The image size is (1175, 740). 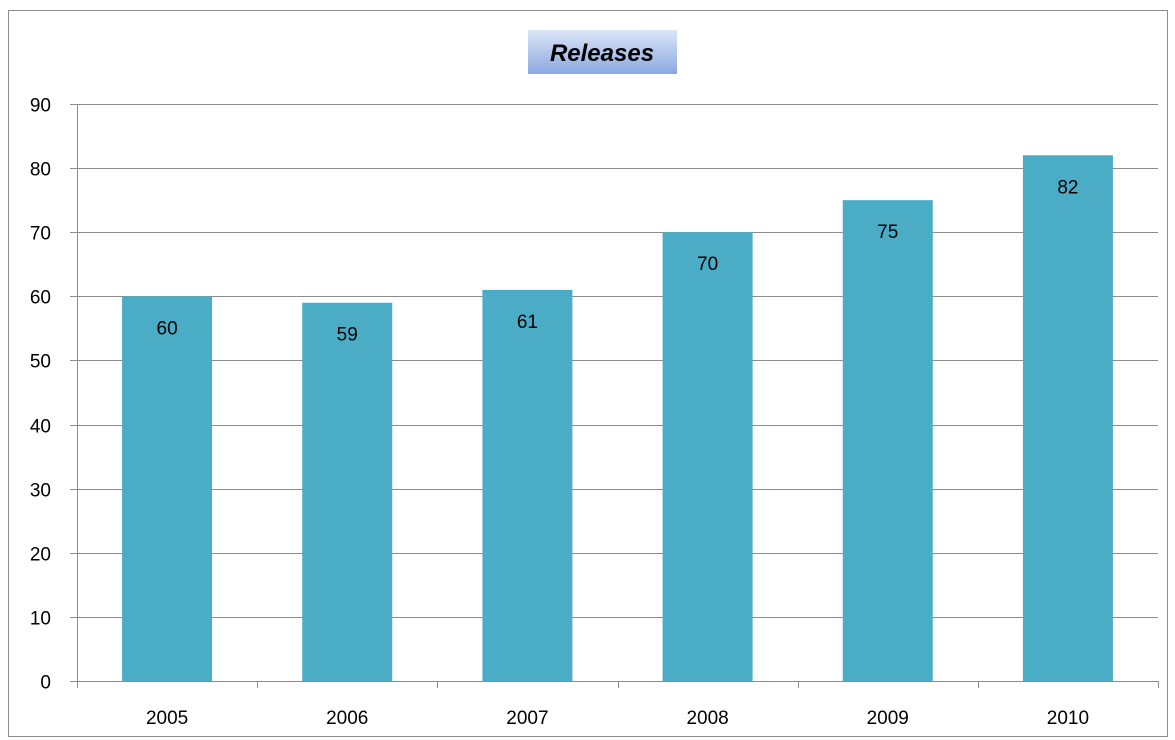 I want to click on data-label: 61, so click(x=527, y=322).